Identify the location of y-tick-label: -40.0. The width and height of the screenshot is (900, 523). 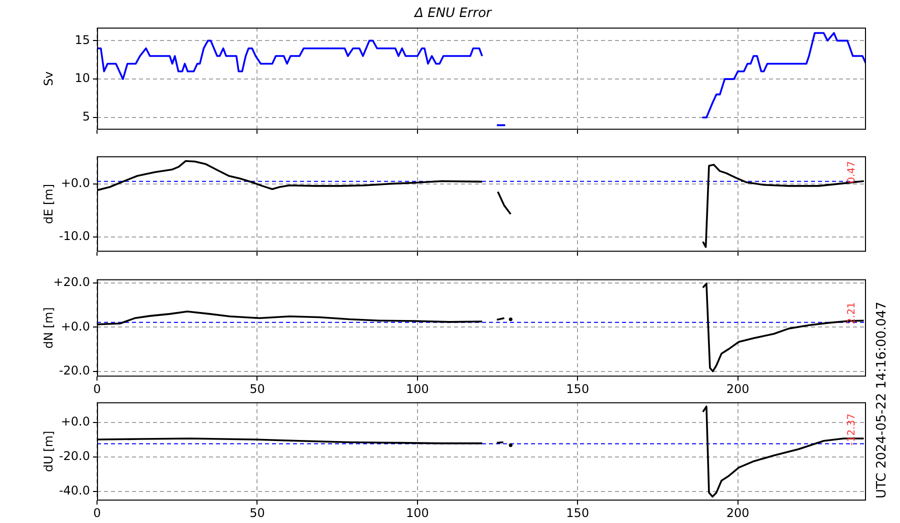
(74, 490).